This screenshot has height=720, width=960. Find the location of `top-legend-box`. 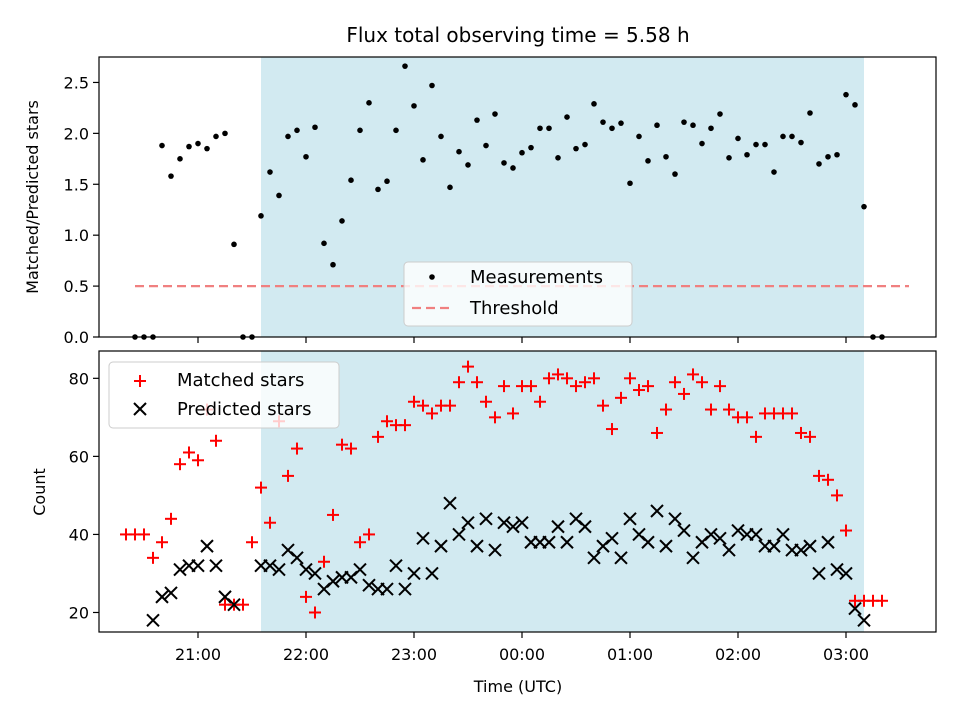

top-legend-box is located at coordinates (518, 294).